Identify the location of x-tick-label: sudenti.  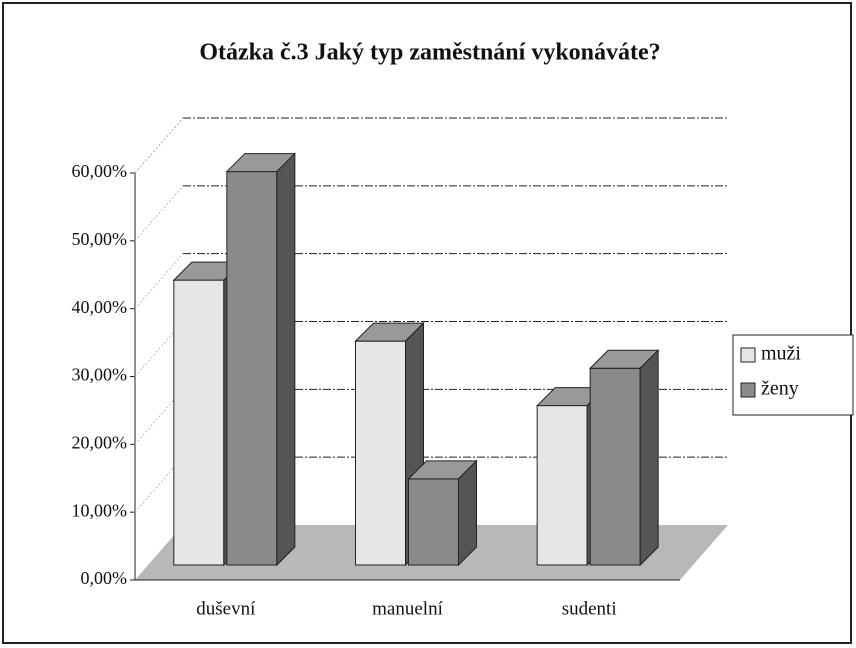
(589, 608).